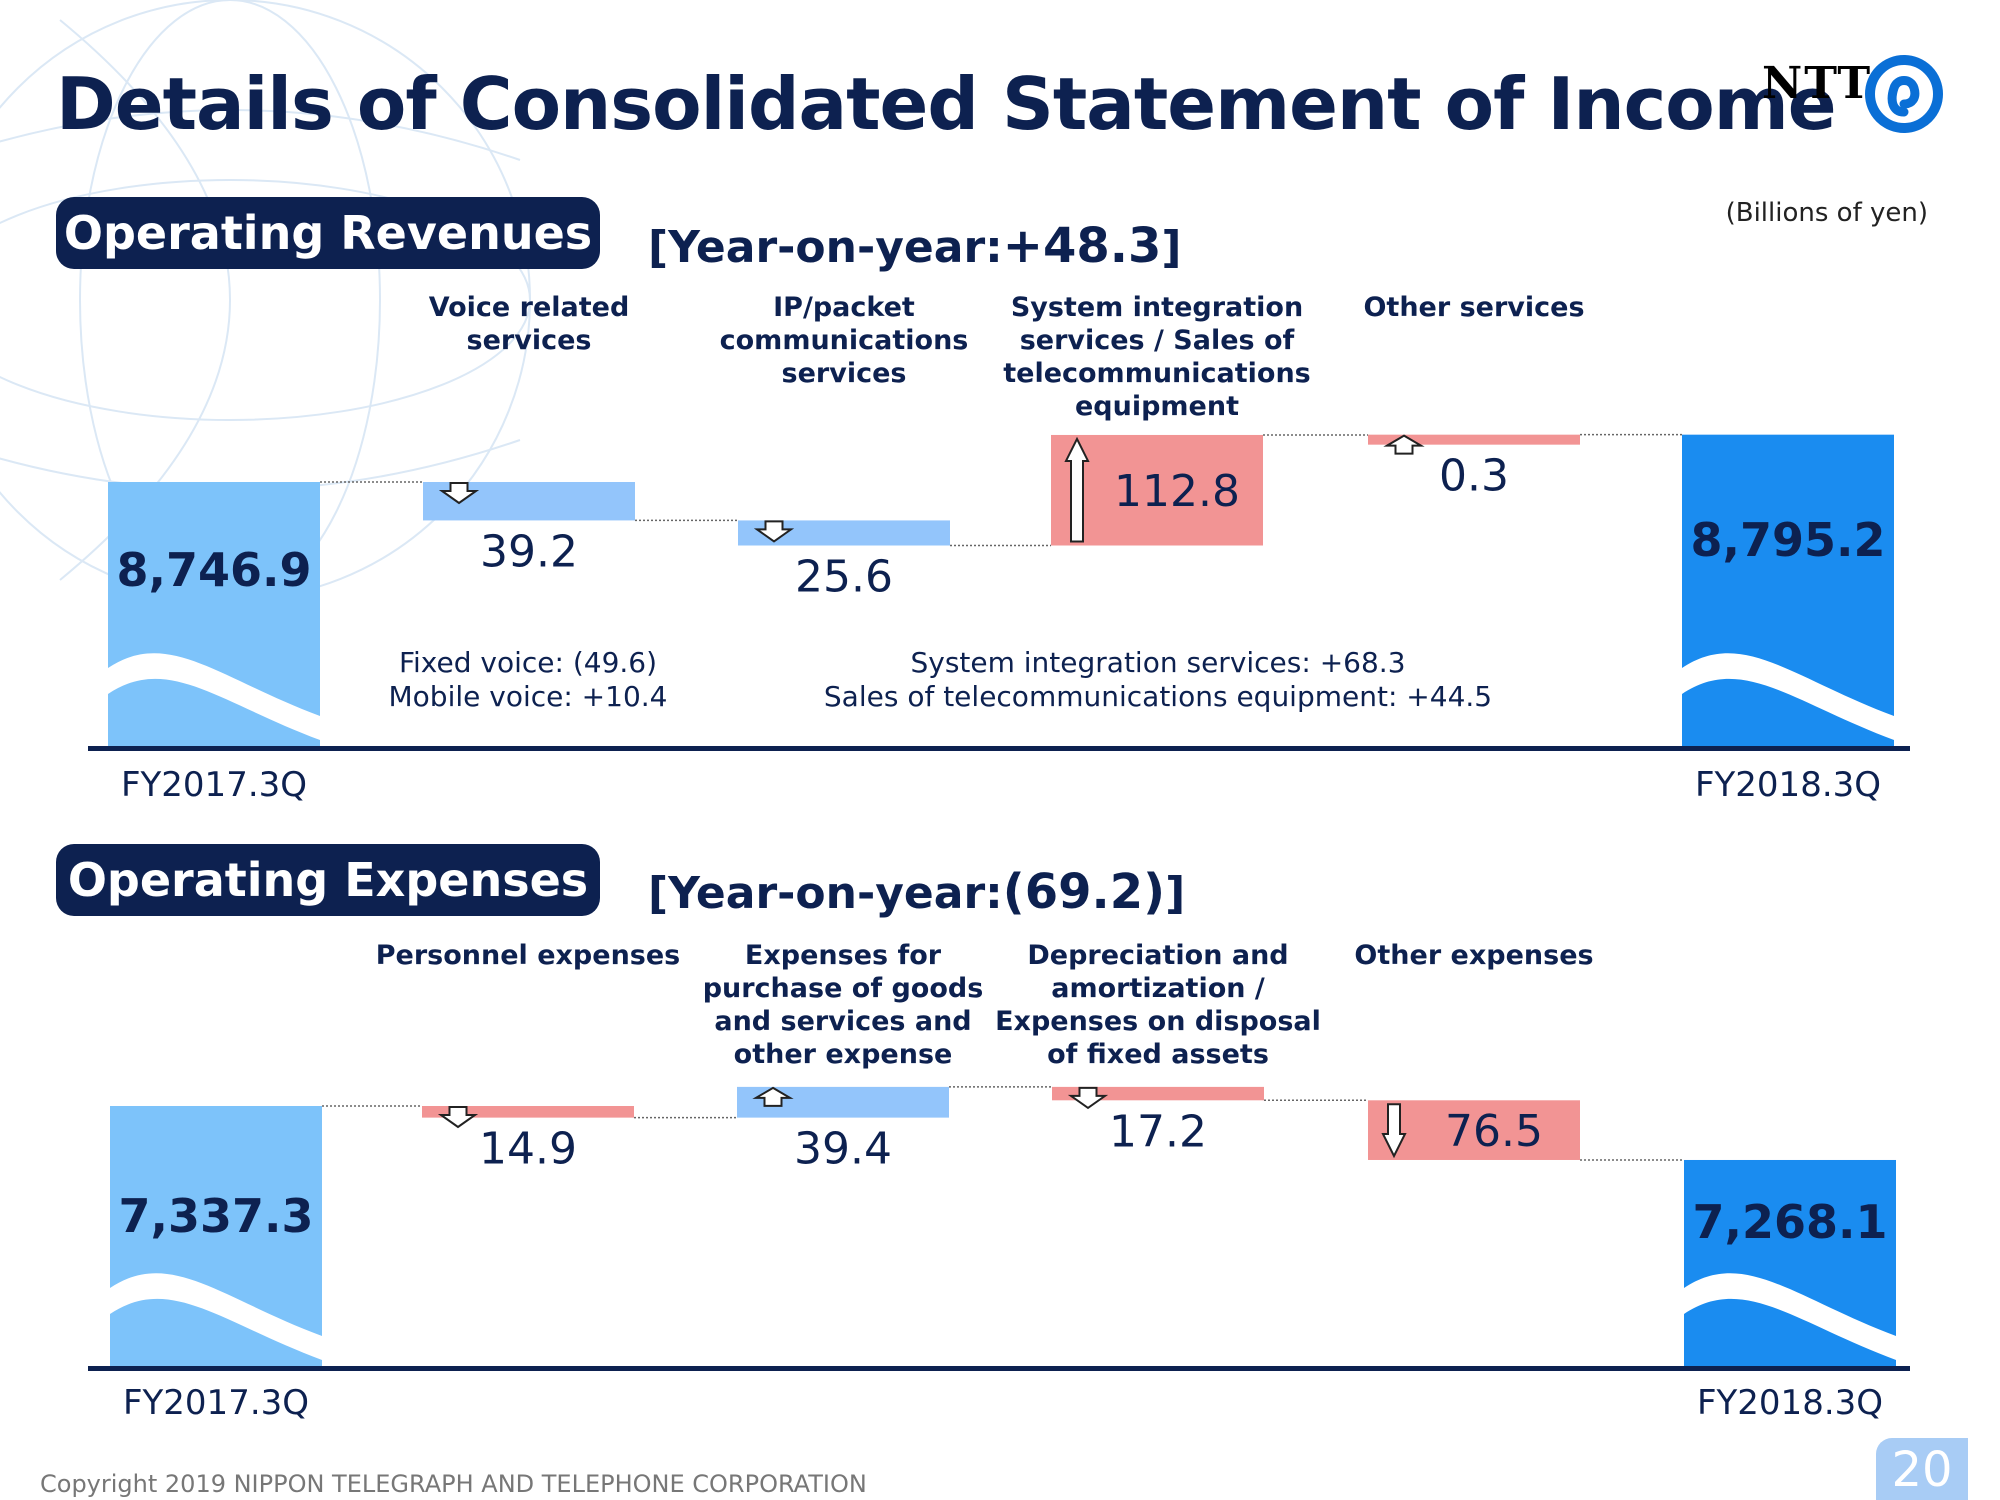 Image resolution: width=2000 pixels, height=1500 pixels. I want to click on note-line: Mobile voice: +10.4, so click(528, 696).